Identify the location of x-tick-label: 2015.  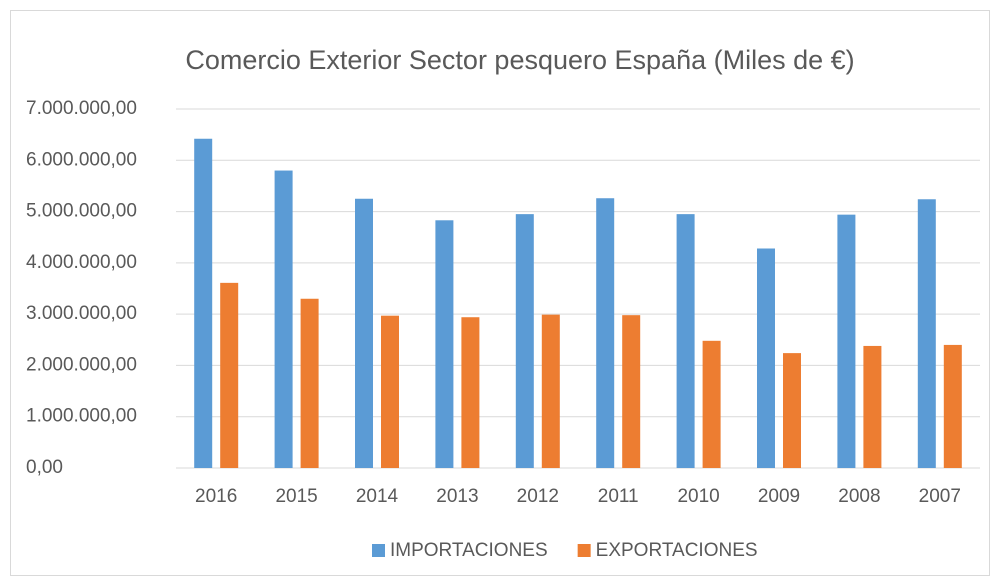
(296, 496).